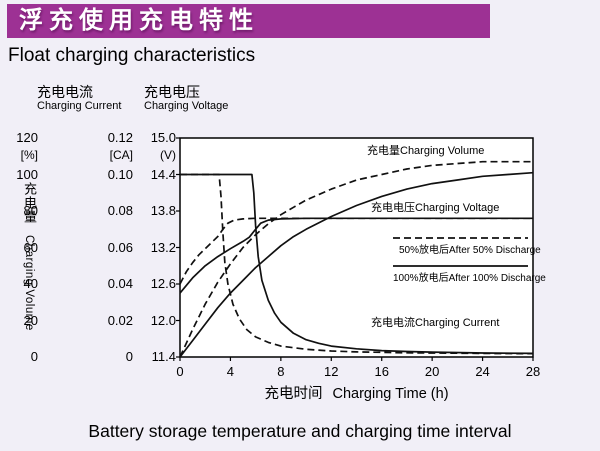  I want to click on volume-tick-label: 40, so click(30, 283).